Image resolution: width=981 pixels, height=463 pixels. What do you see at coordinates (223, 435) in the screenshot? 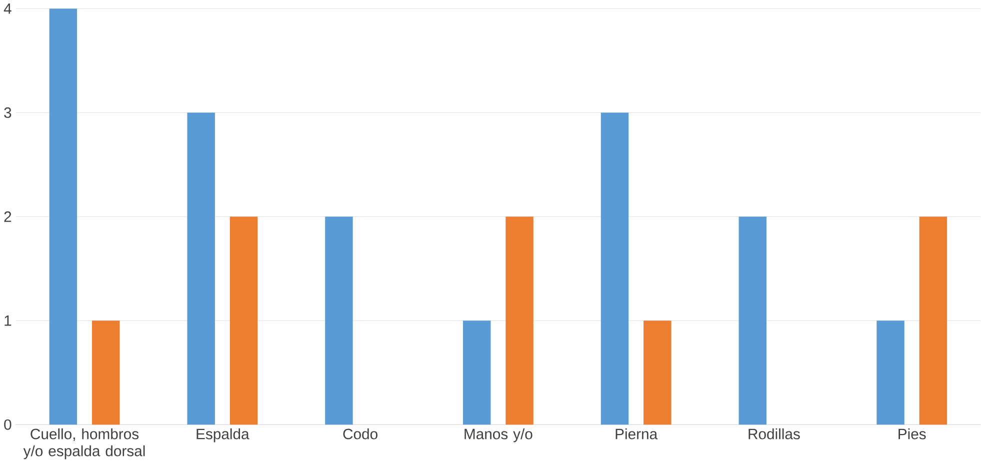
I see `x-tick-label: Espalda` at bounding box center [223, 435].